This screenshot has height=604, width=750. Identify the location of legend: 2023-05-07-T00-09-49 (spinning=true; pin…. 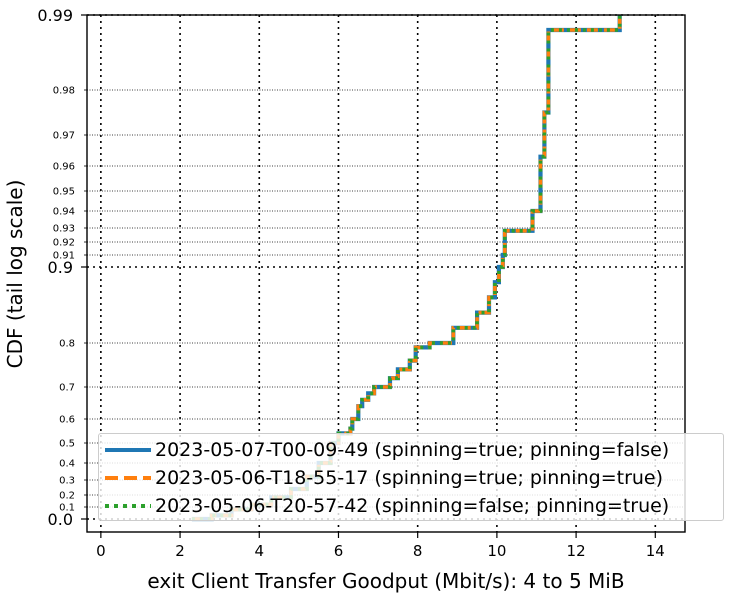
(411, 477).